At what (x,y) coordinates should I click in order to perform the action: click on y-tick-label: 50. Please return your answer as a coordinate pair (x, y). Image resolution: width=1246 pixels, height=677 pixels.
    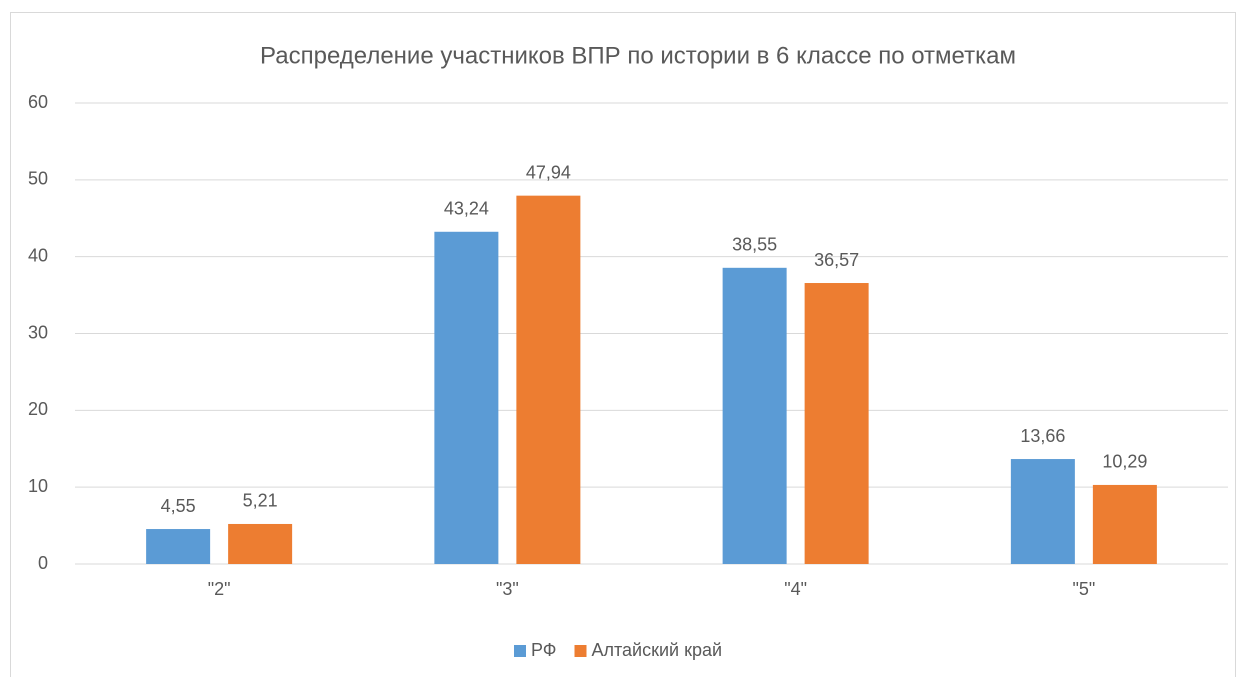
    Looking at the image, I should click on (38, 179).